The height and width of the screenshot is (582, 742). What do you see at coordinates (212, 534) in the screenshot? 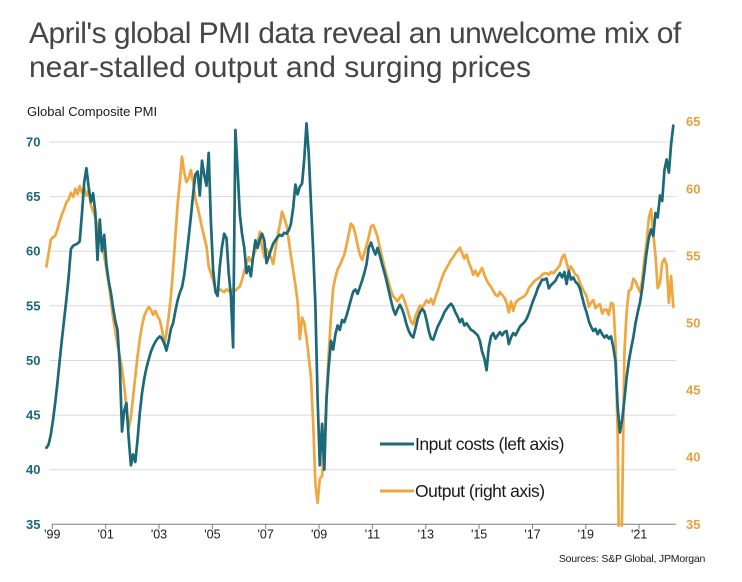
I see `svg-text: '05` at bounding box center [212, 534].